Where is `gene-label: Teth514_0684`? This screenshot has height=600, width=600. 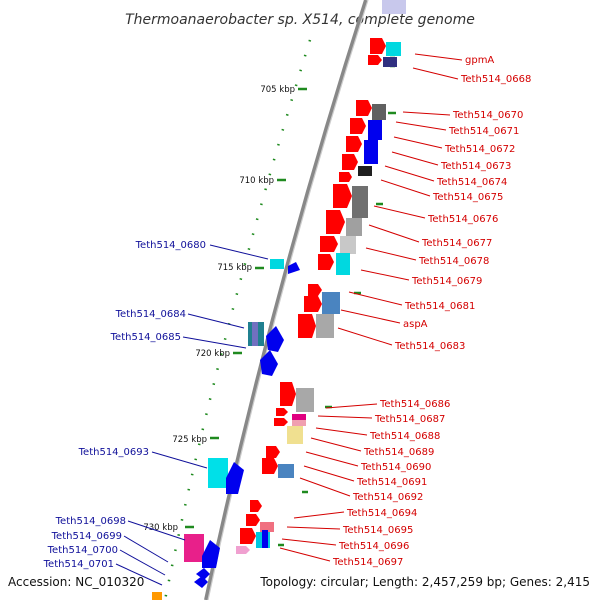
gene-label: Teth514_0684 is located at coordinates (150, 314).